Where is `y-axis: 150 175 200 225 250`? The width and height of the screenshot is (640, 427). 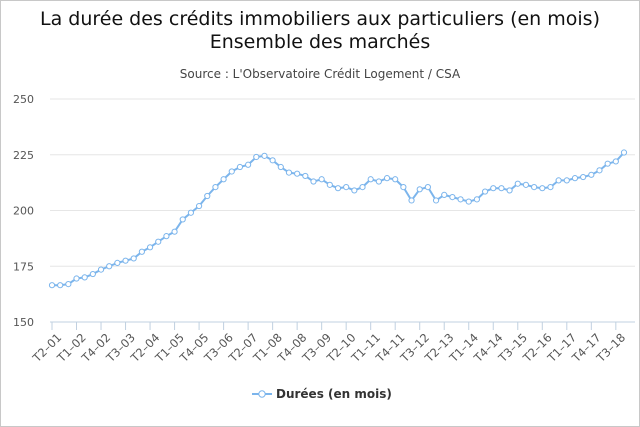
y-axis: 150 175 200 225 250 is located at coordinates (23, 211).